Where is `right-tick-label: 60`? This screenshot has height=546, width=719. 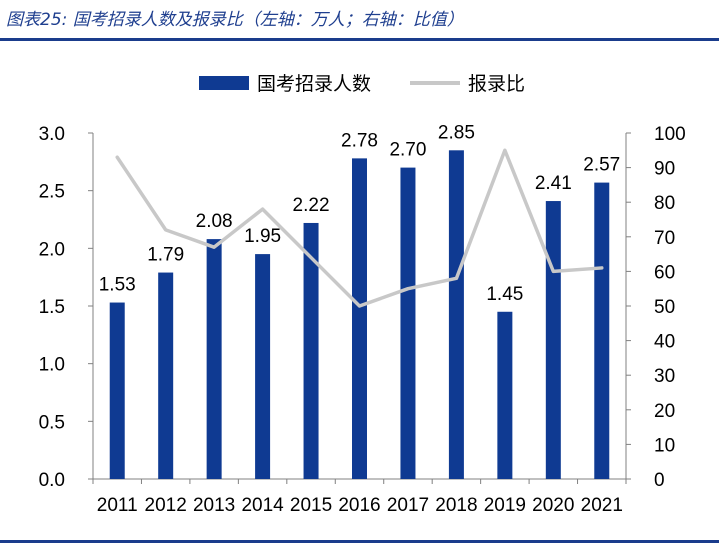 right-tick-label: 60 is located at coordinates (664, 272).